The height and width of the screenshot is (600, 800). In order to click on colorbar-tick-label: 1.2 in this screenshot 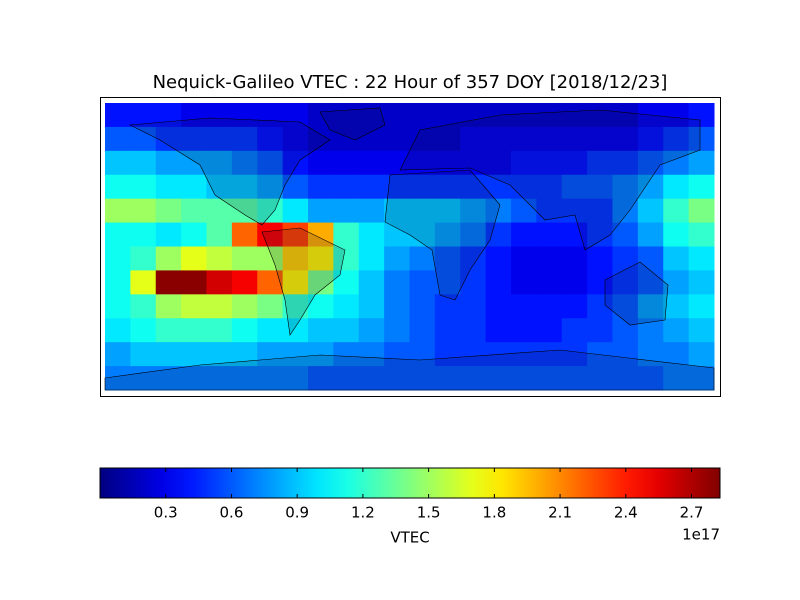, I will do `click(363, 513)`.